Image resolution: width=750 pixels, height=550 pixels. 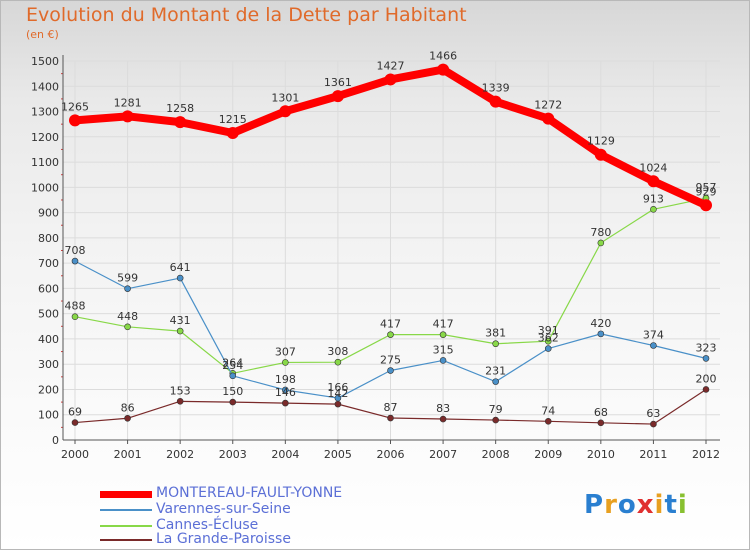 What do you see at coordinates (496, 88) in the screenshot?
I see `data-label-0: 1339` at bounding box center [496, 88].